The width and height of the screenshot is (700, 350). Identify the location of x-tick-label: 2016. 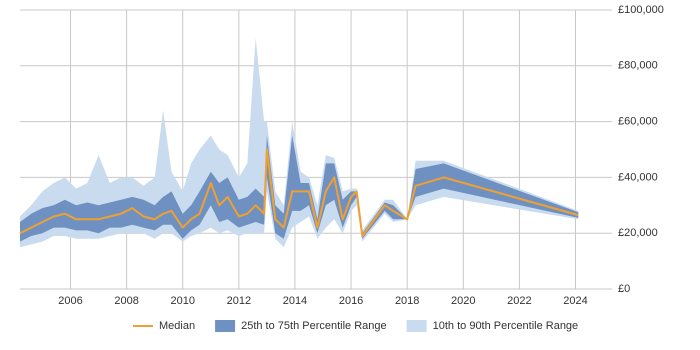
(351, 301).